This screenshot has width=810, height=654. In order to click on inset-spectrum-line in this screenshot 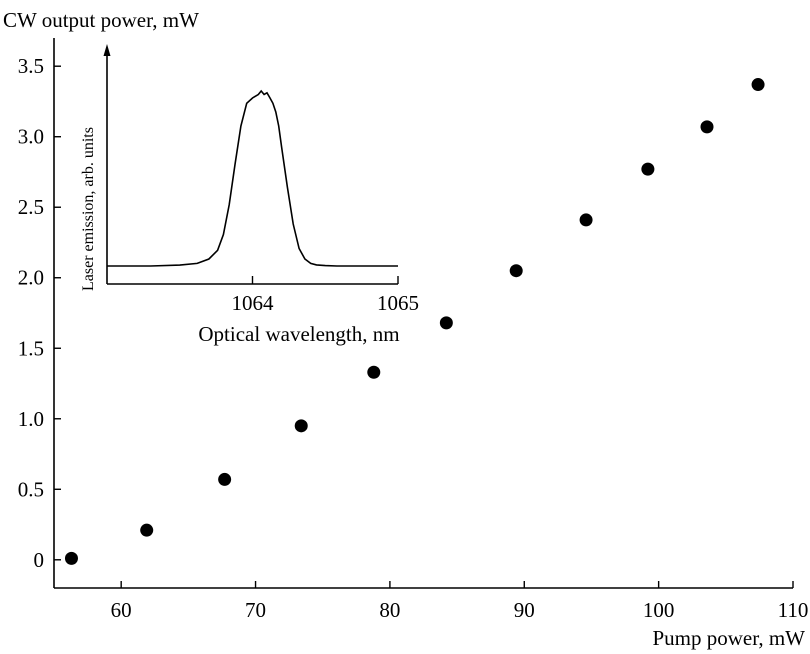, I will do `click(252, 178)`.